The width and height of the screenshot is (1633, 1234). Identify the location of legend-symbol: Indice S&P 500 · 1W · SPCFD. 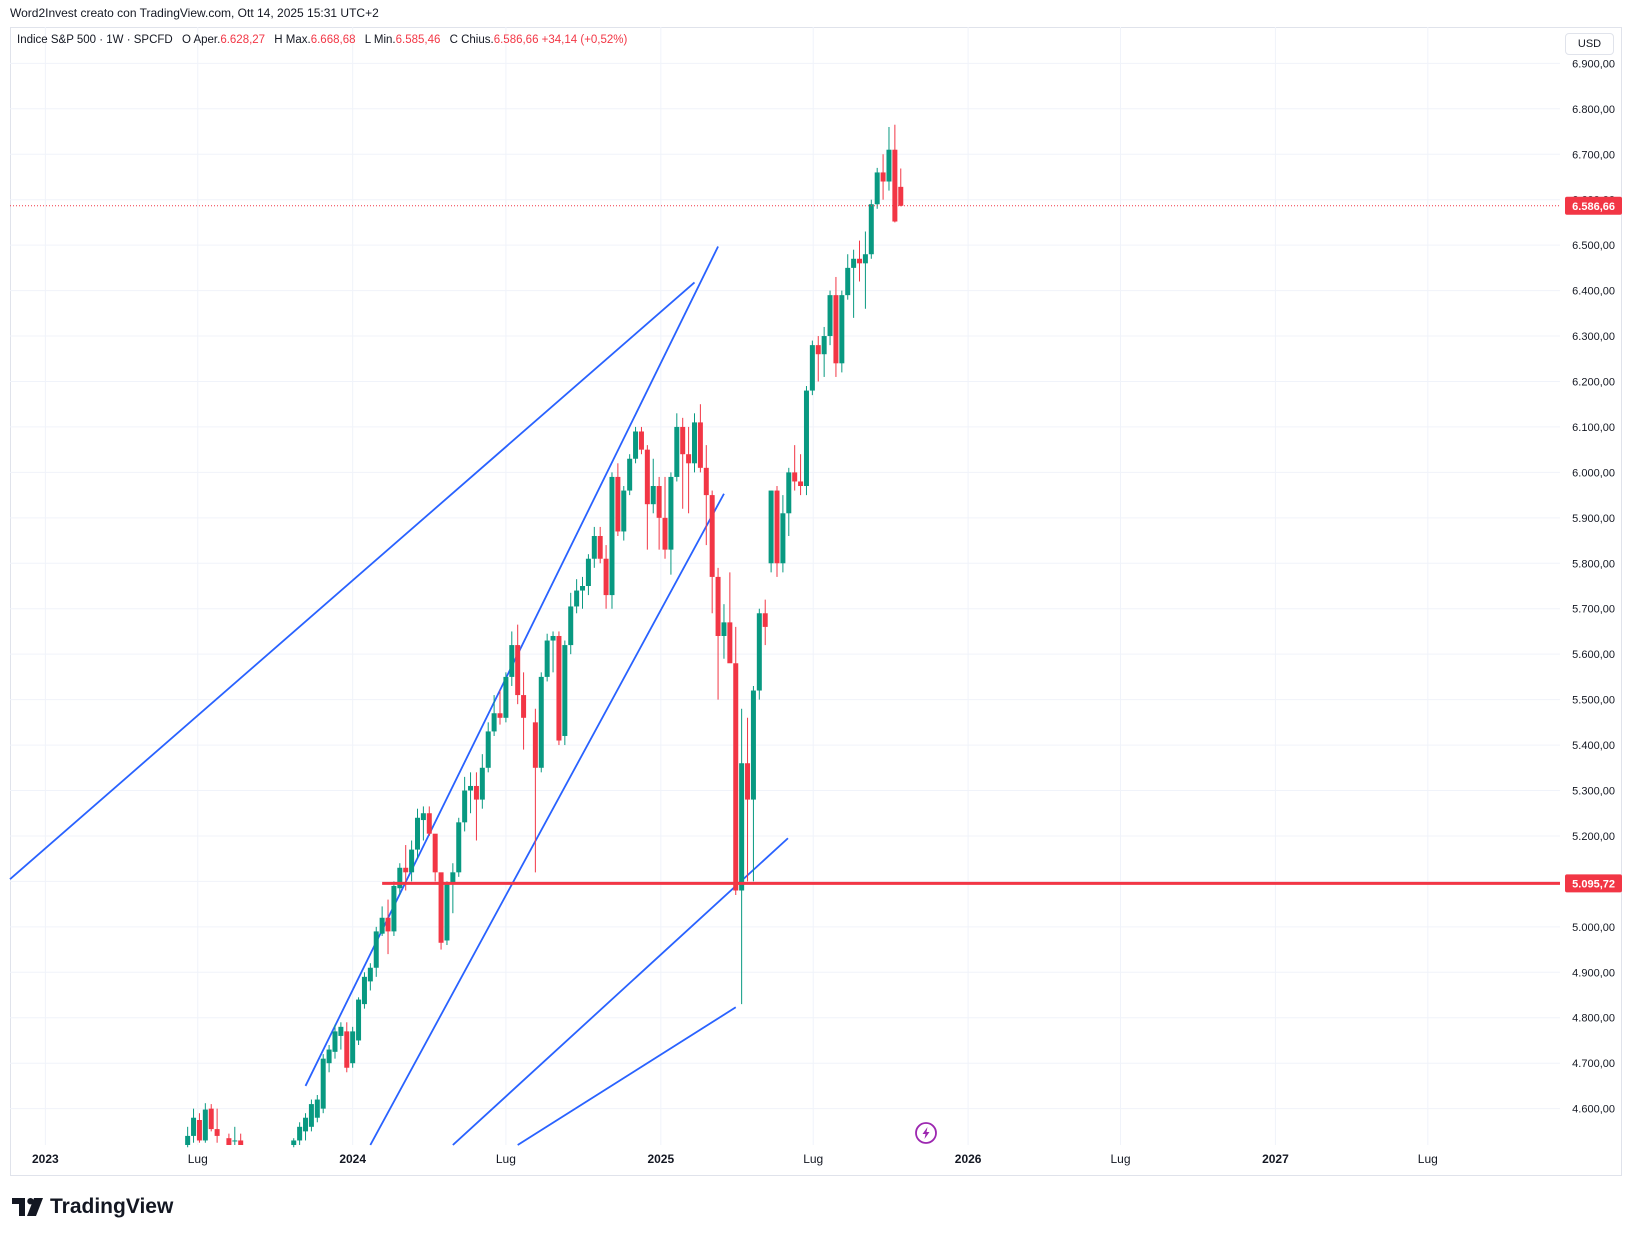
(95, 40).